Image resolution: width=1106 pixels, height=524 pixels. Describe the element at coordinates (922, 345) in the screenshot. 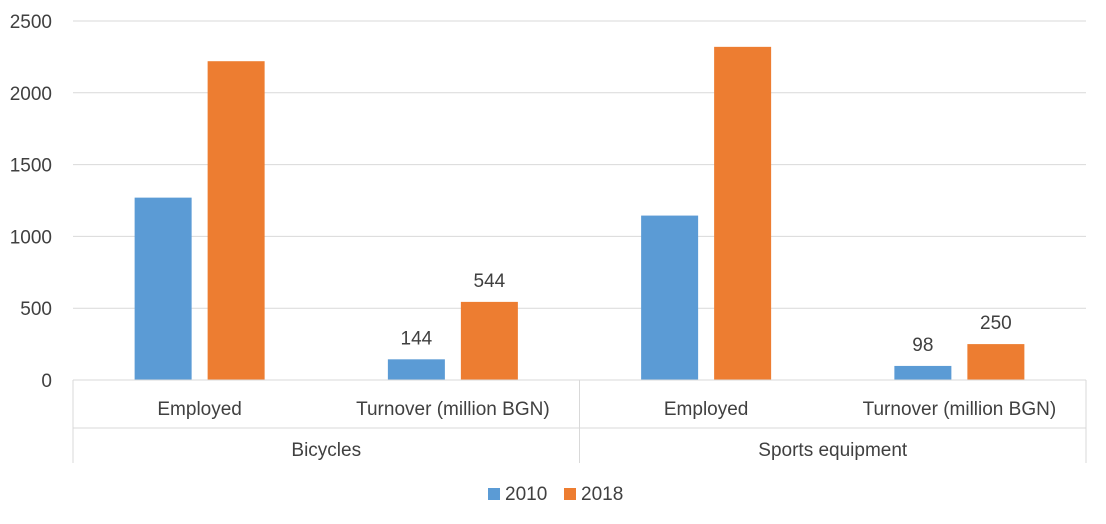

I see `data-label: 98` at that location.